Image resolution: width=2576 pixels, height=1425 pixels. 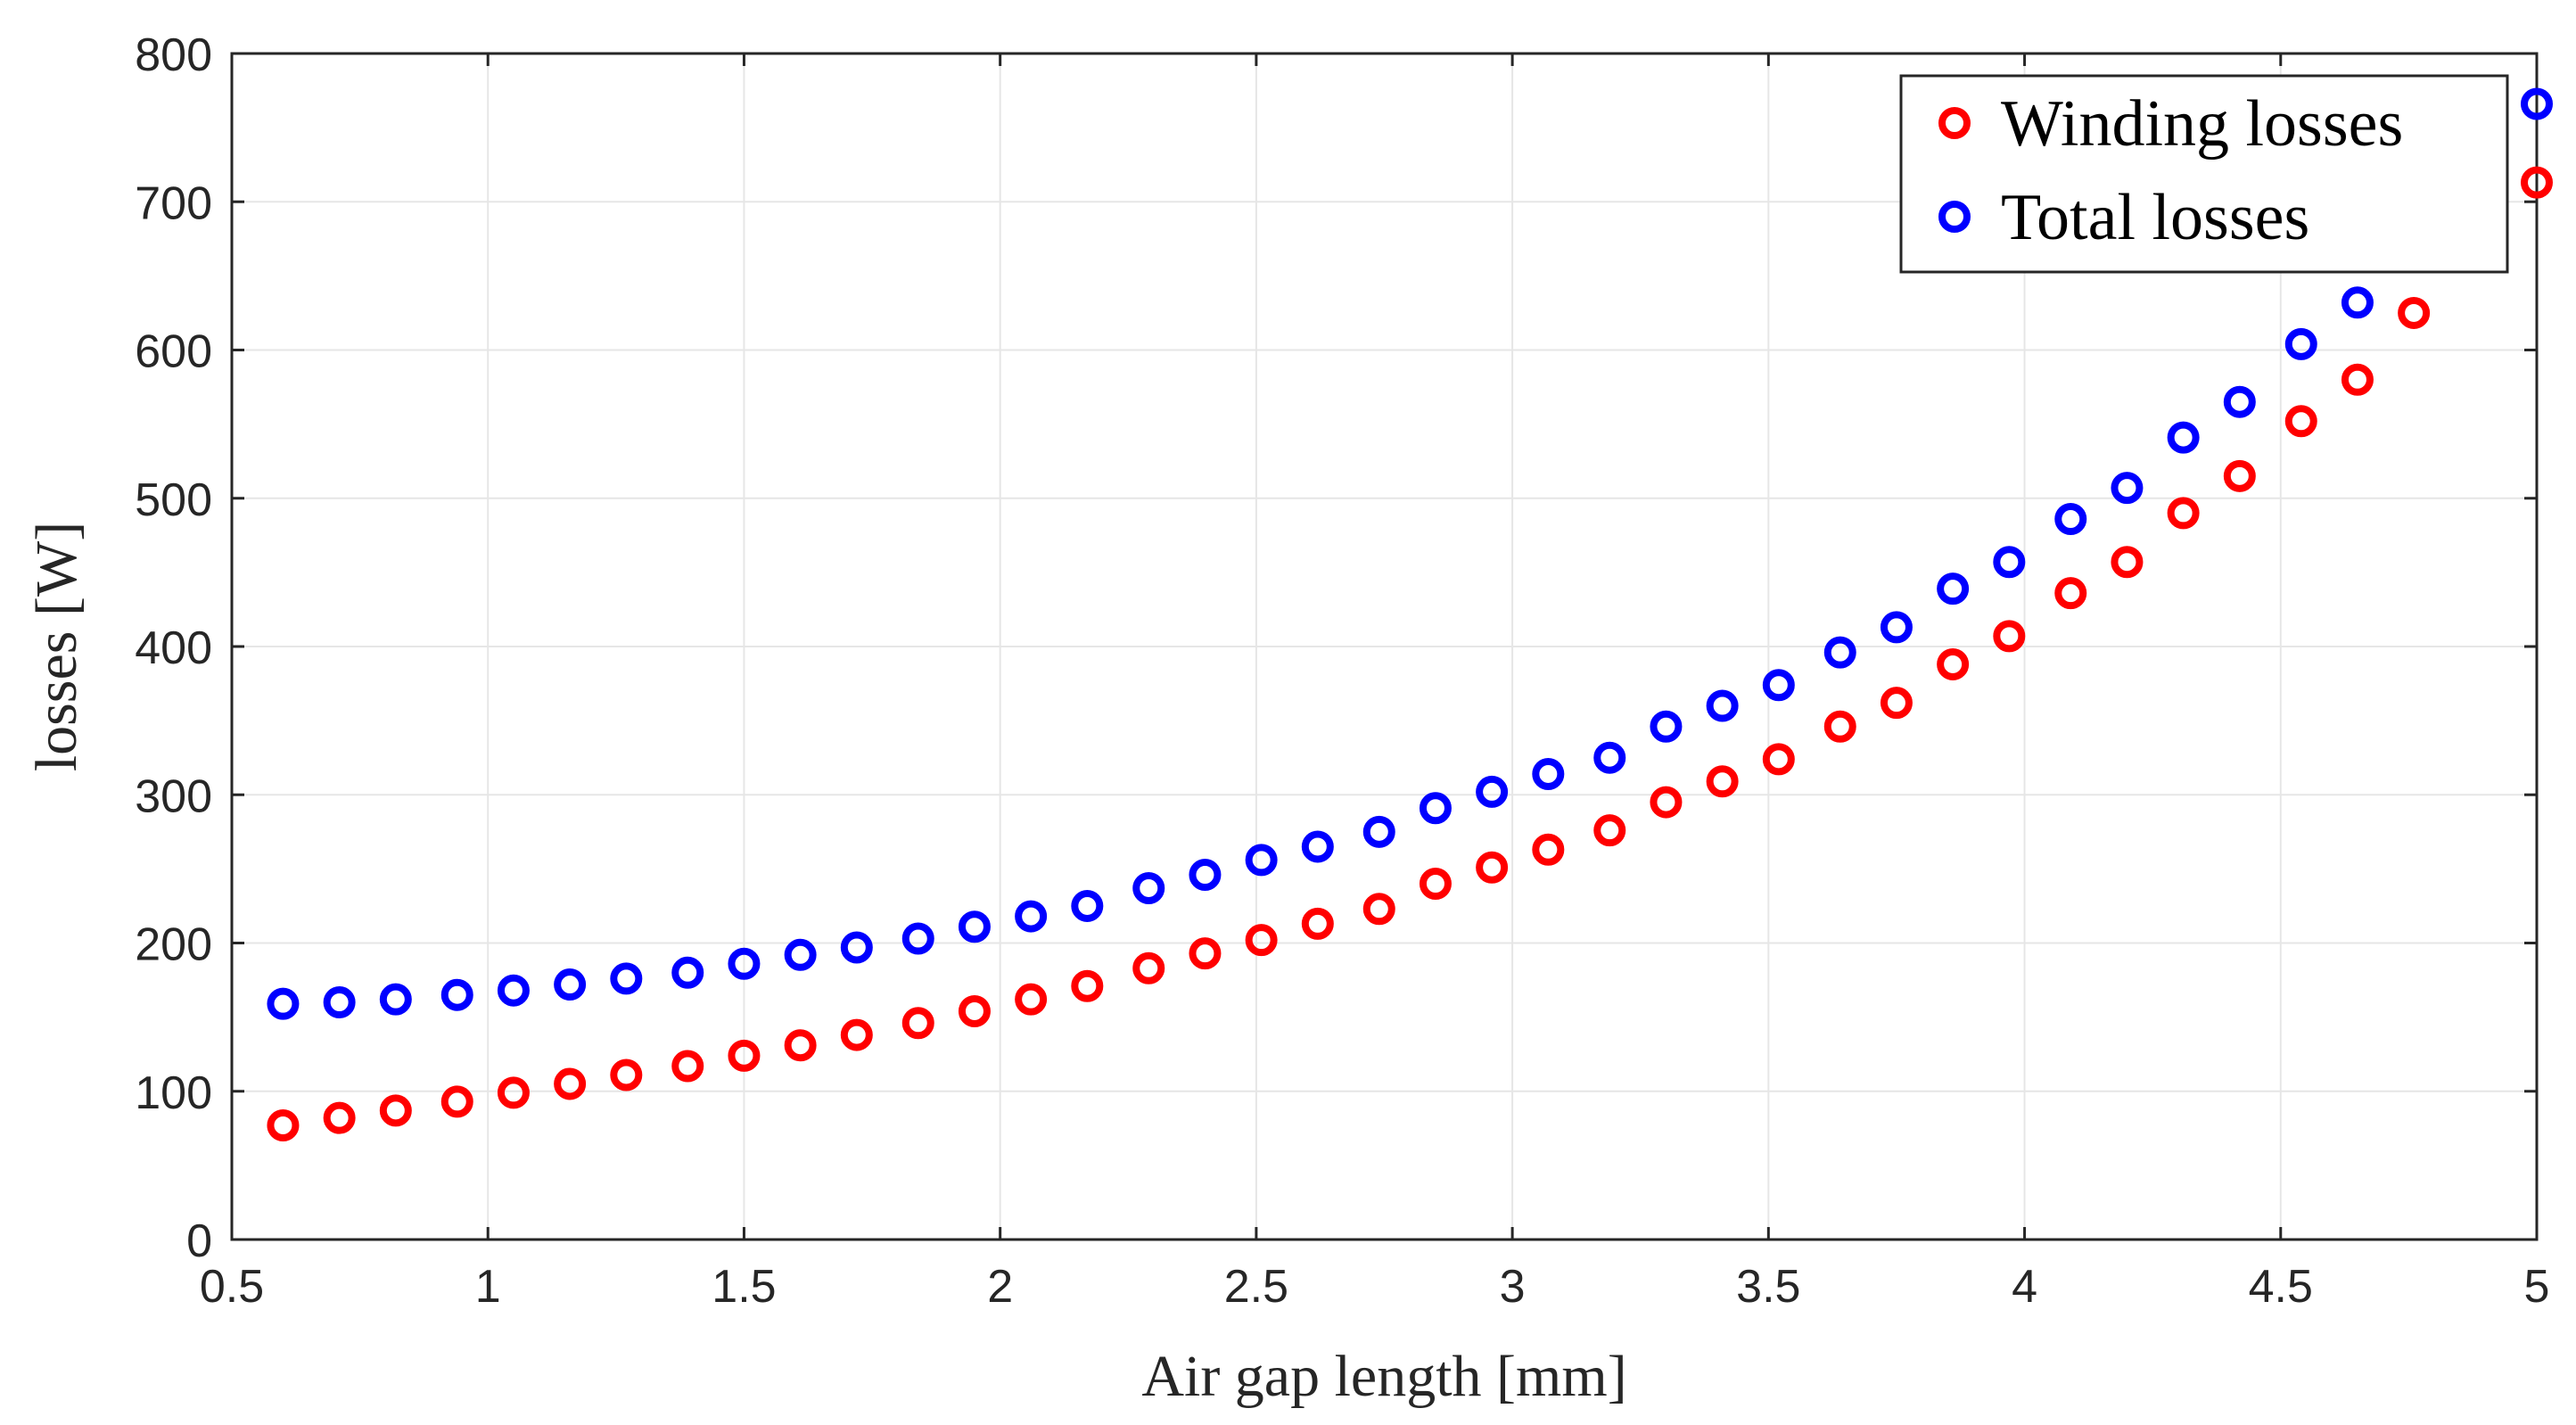 What do you see at coordinates (2202, 124) in the screenshot?
I see `legend-label-winding-losses: Winding losses` at bounding box center [2202, 124].